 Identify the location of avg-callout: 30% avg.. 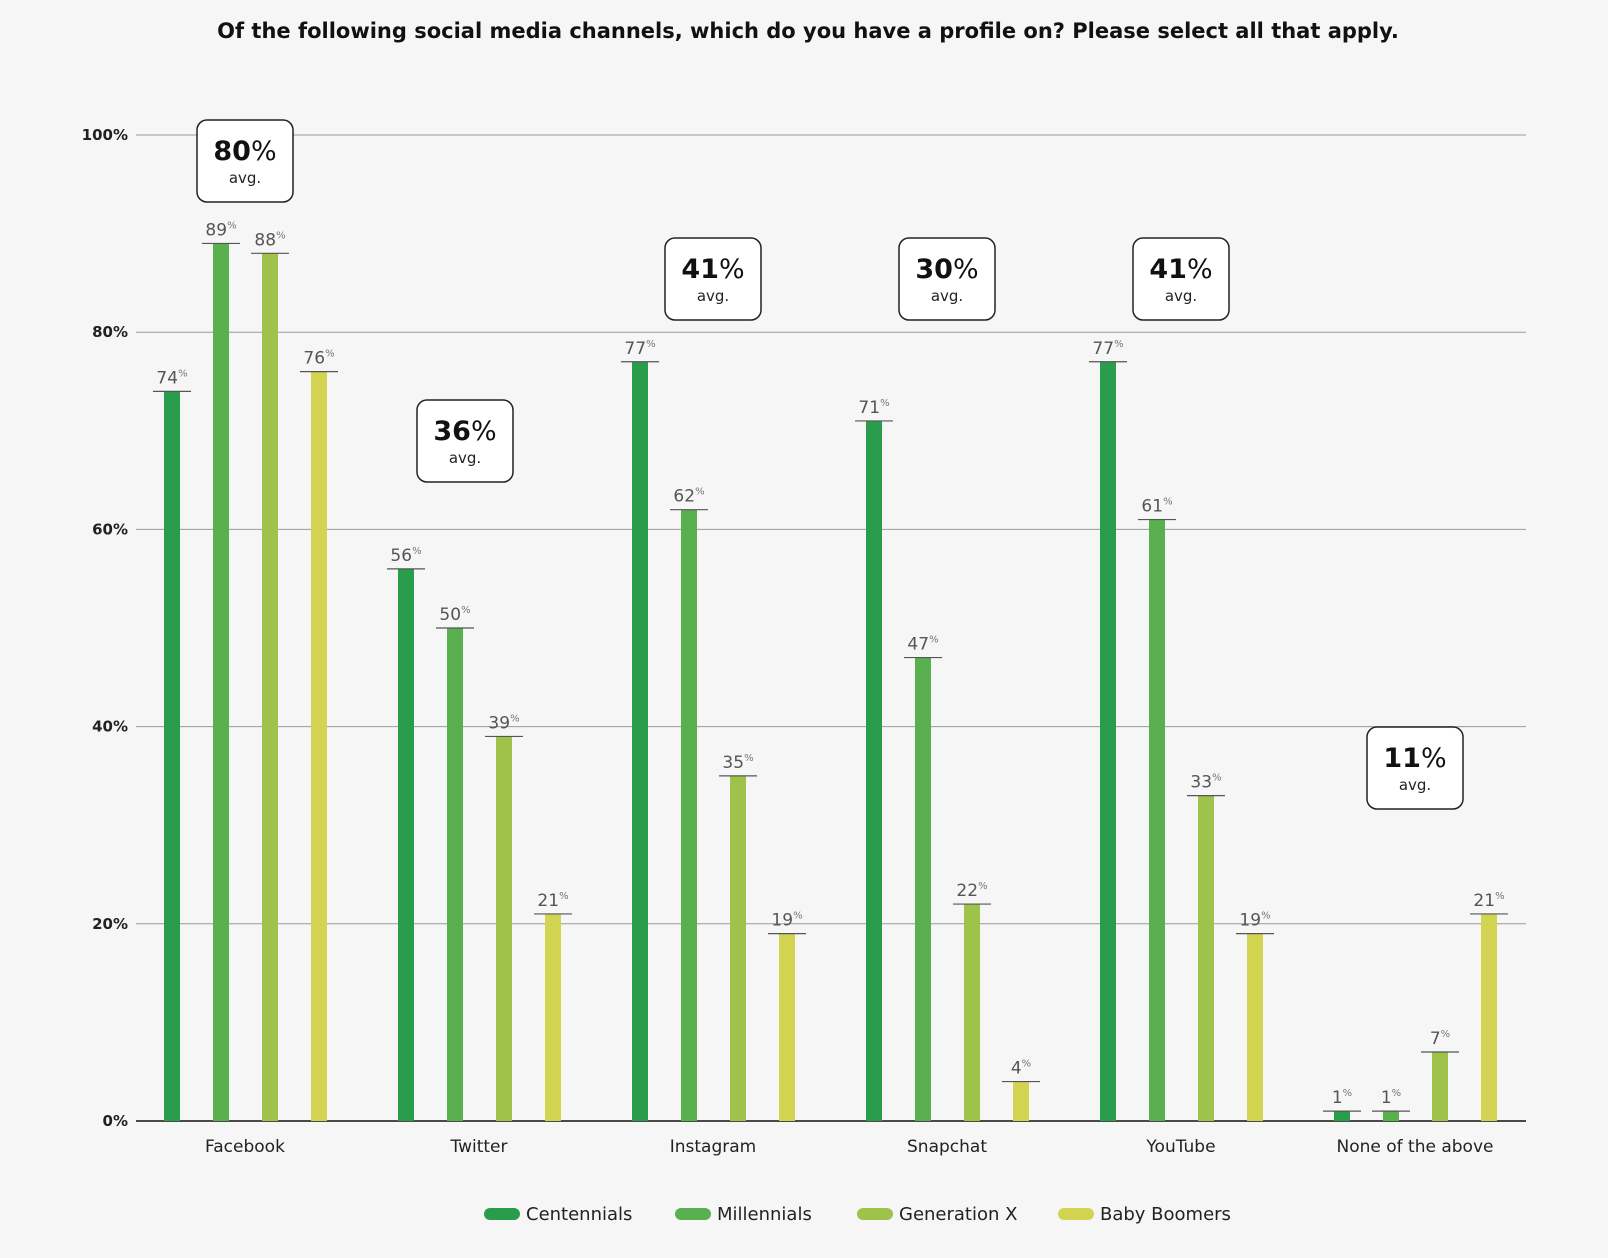
(947, 279).